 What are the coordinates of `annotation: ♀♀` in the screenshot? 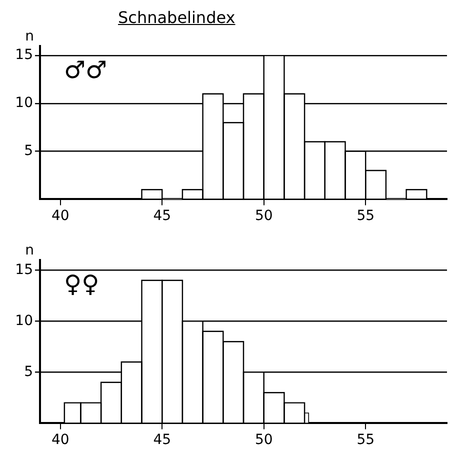 It's located at (82, 284).